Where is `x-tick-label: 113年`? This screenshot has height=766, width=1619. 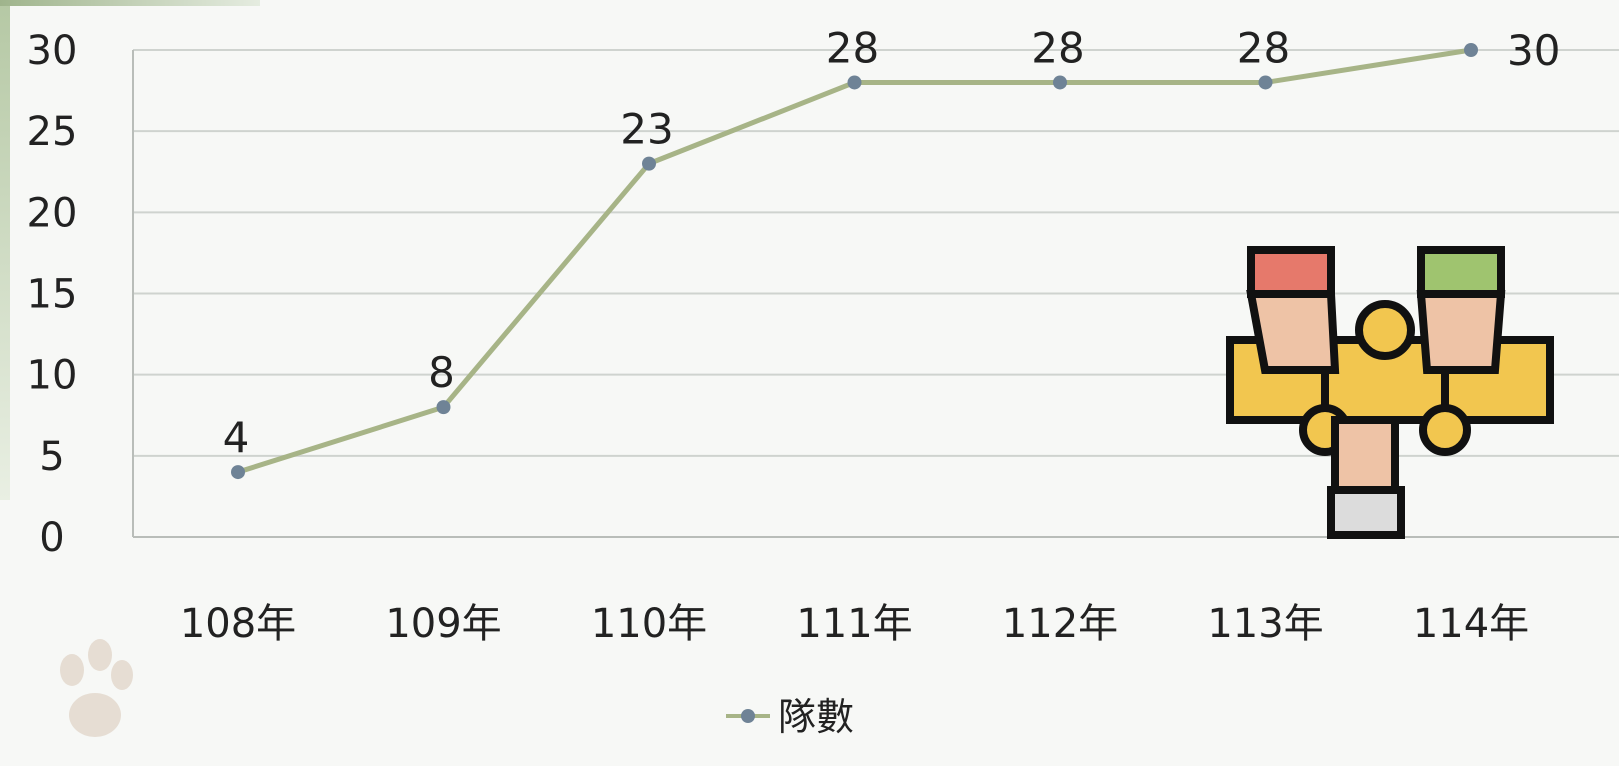
x-tick-label: 113年 is located at coordinates (1265, 624).